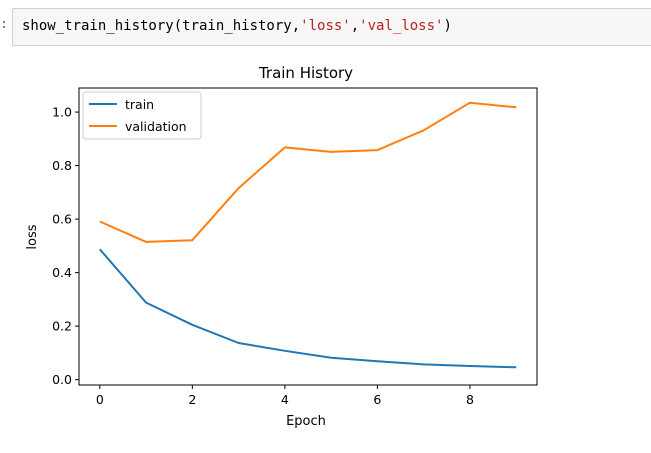  Describe the element at coordinates (139, 104) in the screenshot. I see `legend-label-train: train` at that location.